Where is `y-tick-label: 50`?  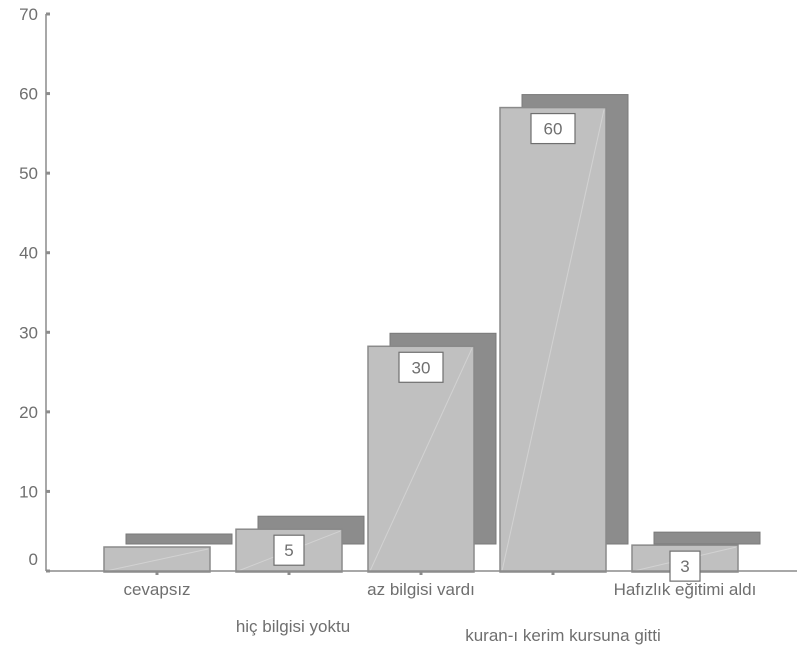
y-tick-label: 50 is located at coordinates (28, 173).